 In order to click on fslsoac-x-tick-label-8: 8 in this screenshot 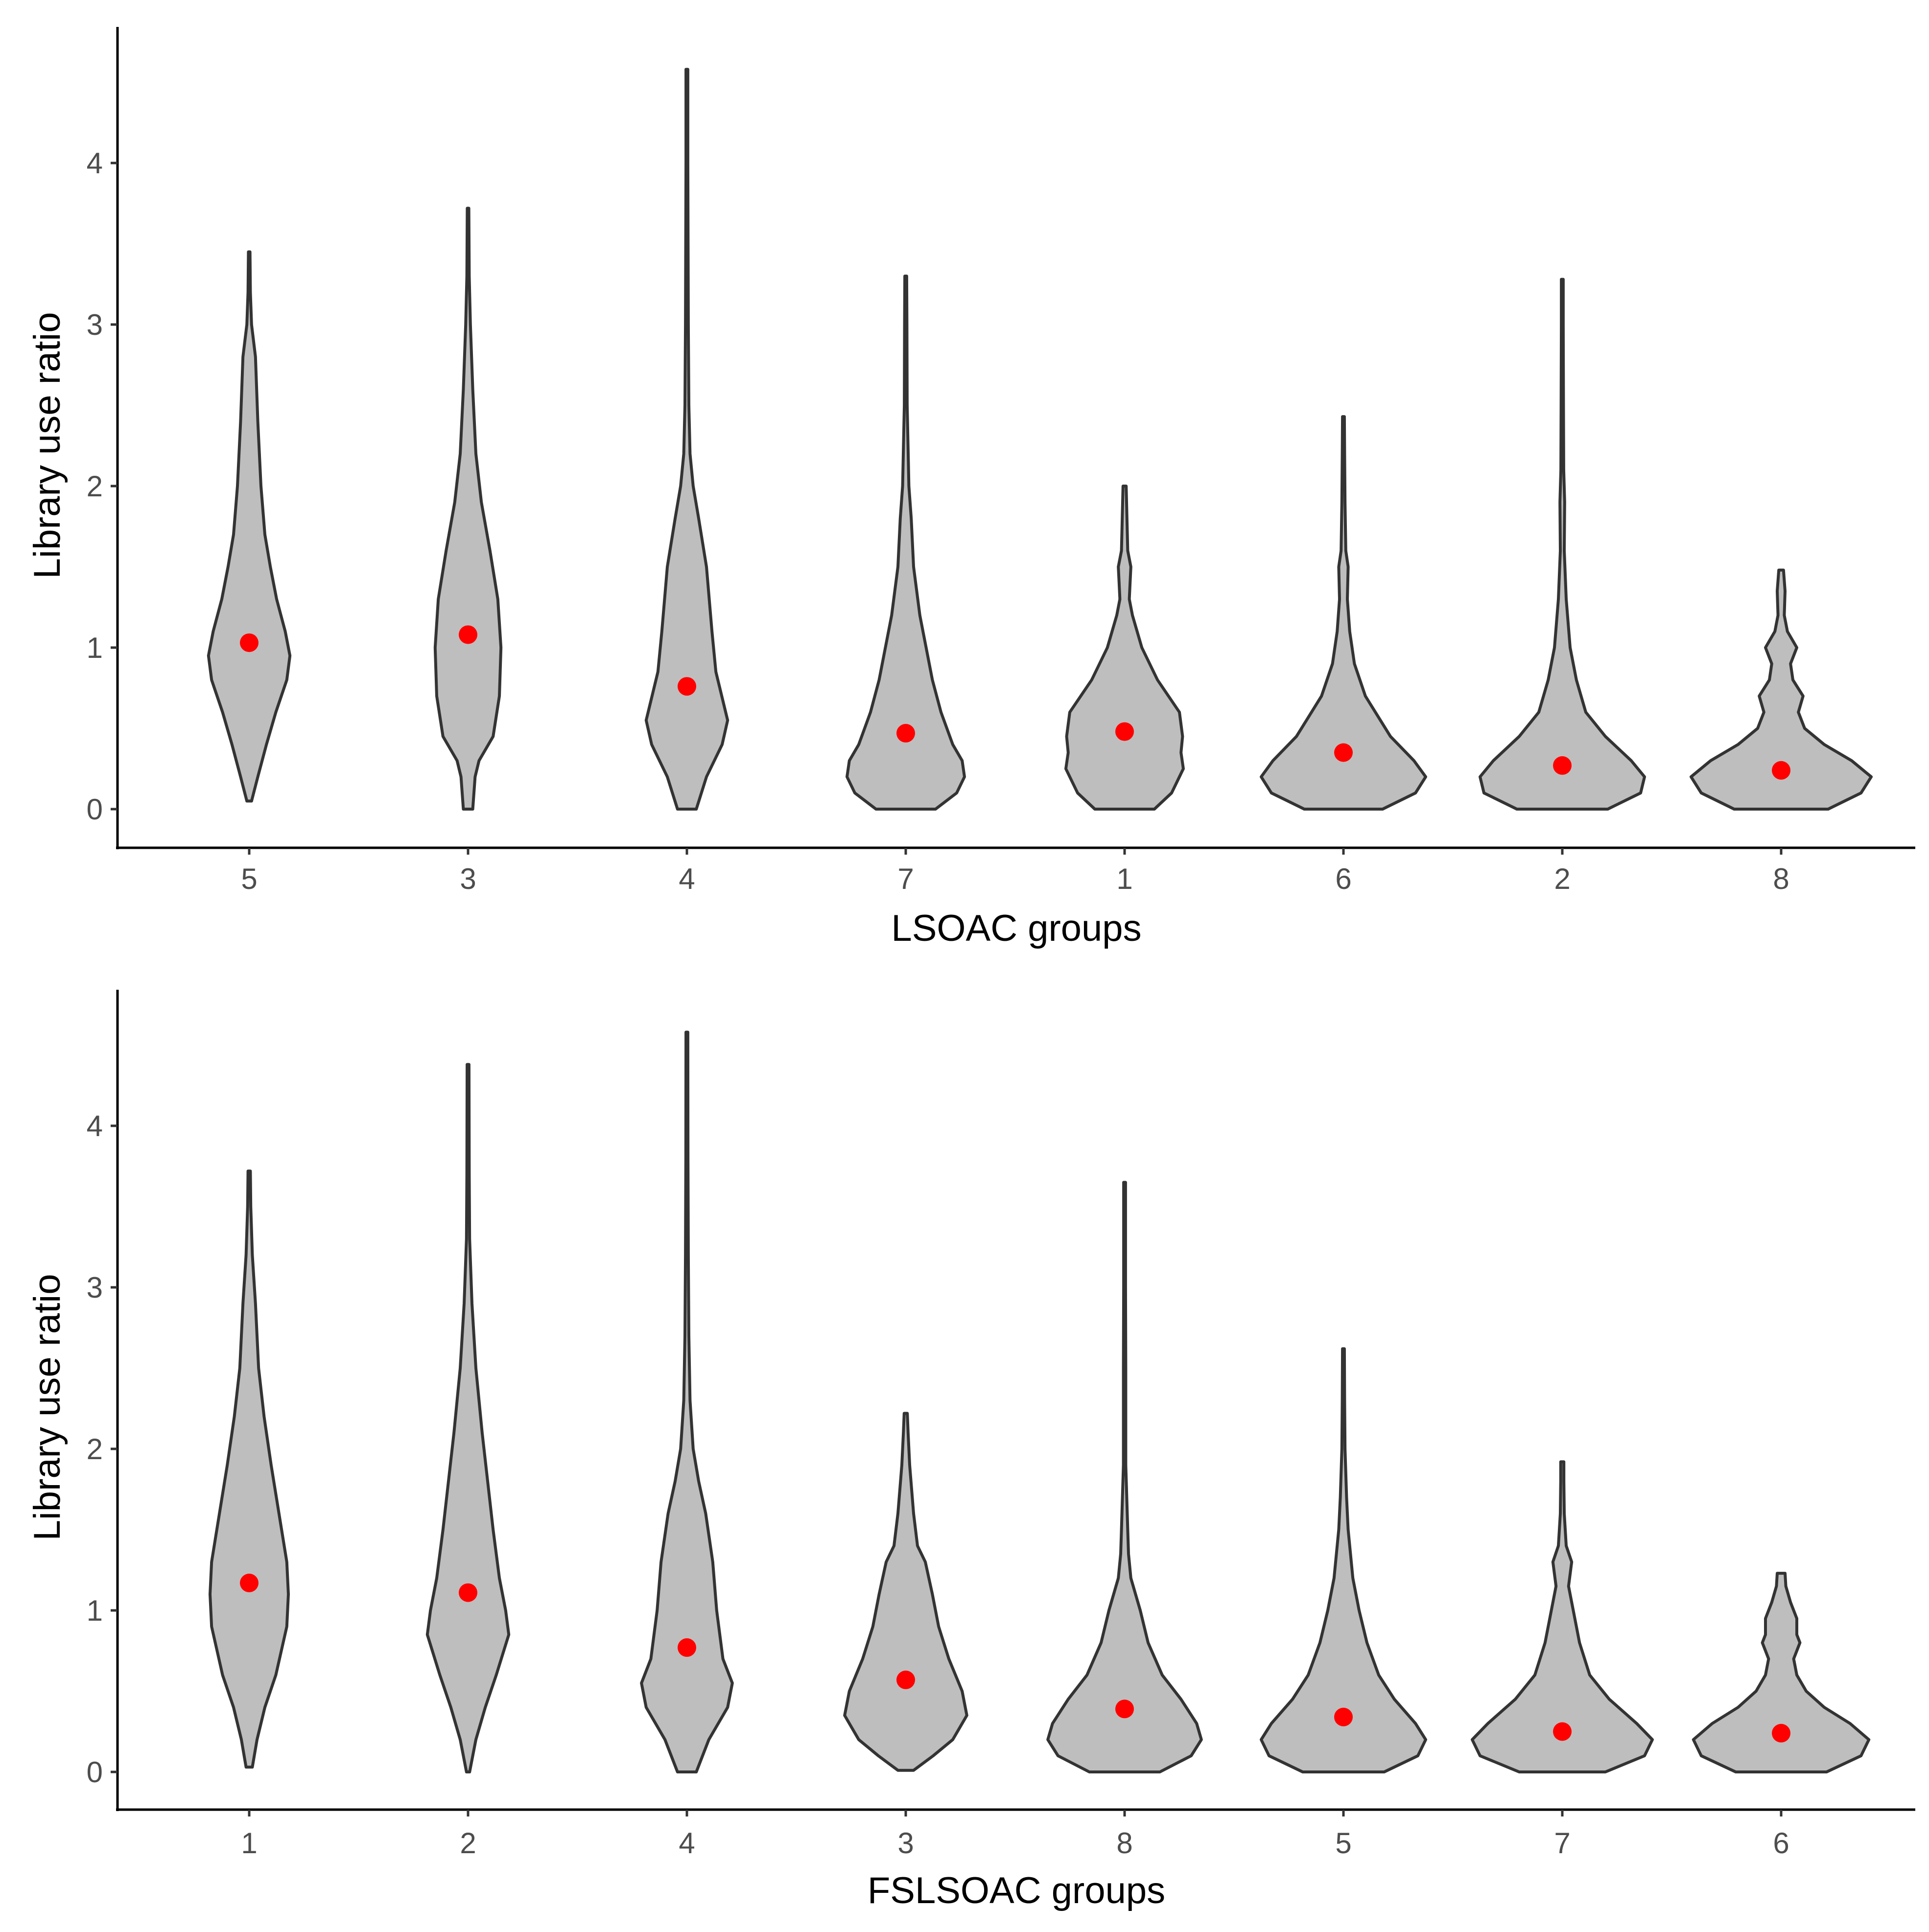, I will do `click(1124, 1843)`.